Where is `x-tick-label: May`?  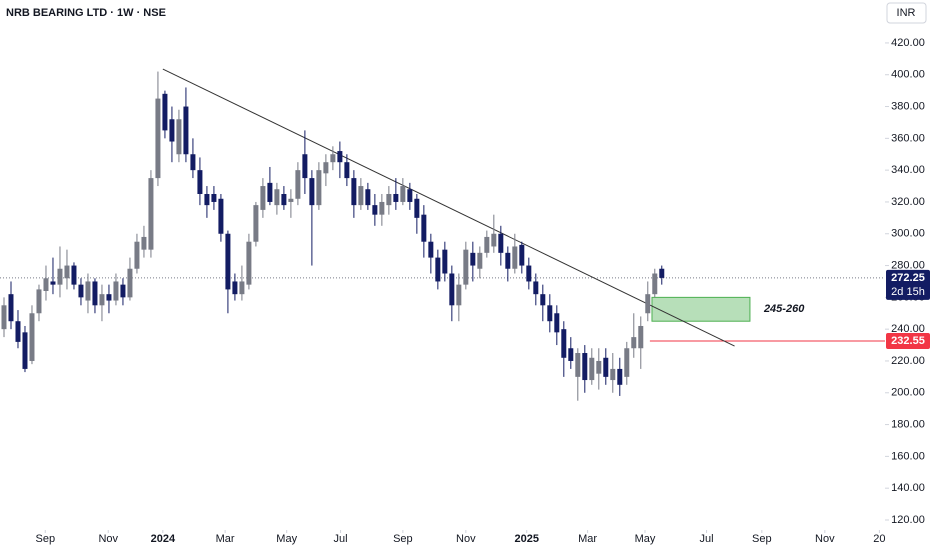
x-tick-label: May is located at coordinates (645, 539).